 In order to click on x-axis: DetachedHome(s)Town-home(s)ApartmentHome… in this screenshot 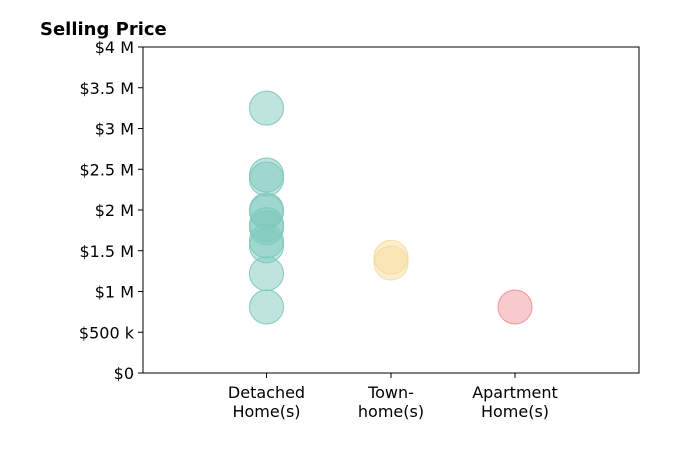, I will do `click(393, 397)`.